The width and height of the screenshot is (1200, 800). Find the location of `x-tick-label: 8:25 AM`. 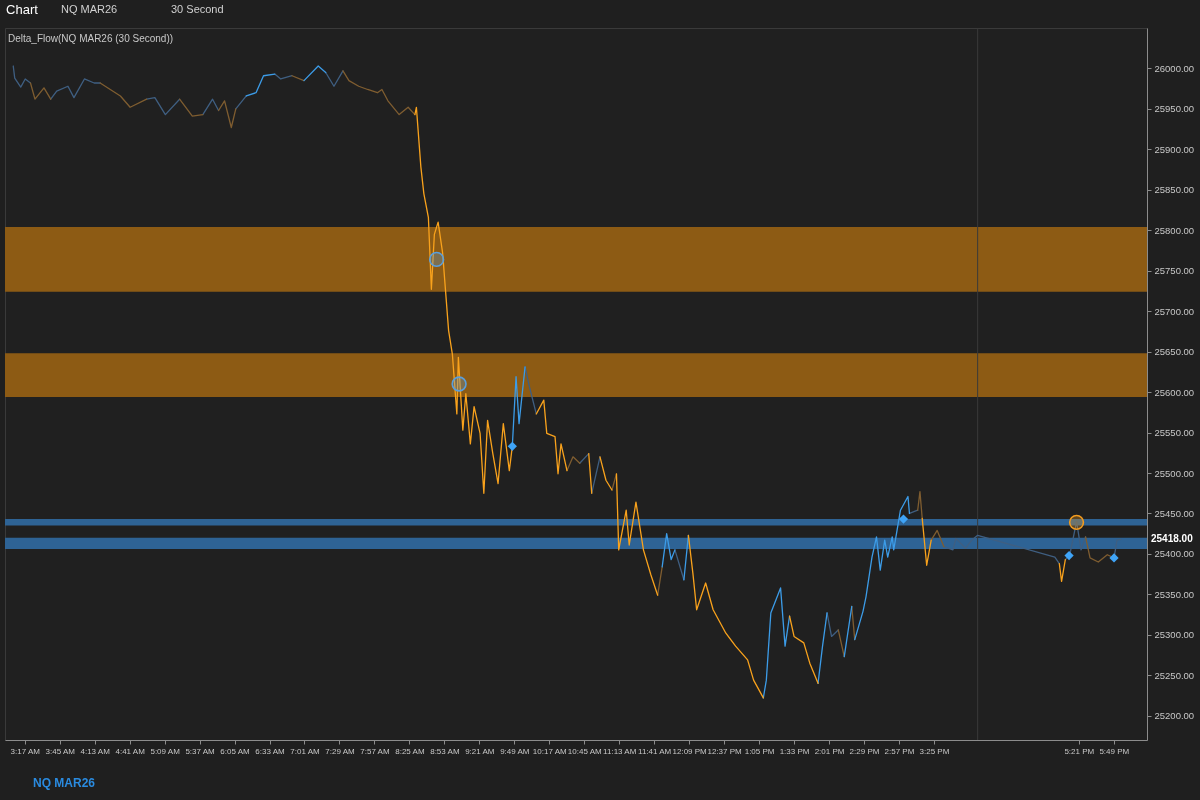

x-tick-label: 8:25 AM is located at coordinates (410, 751).